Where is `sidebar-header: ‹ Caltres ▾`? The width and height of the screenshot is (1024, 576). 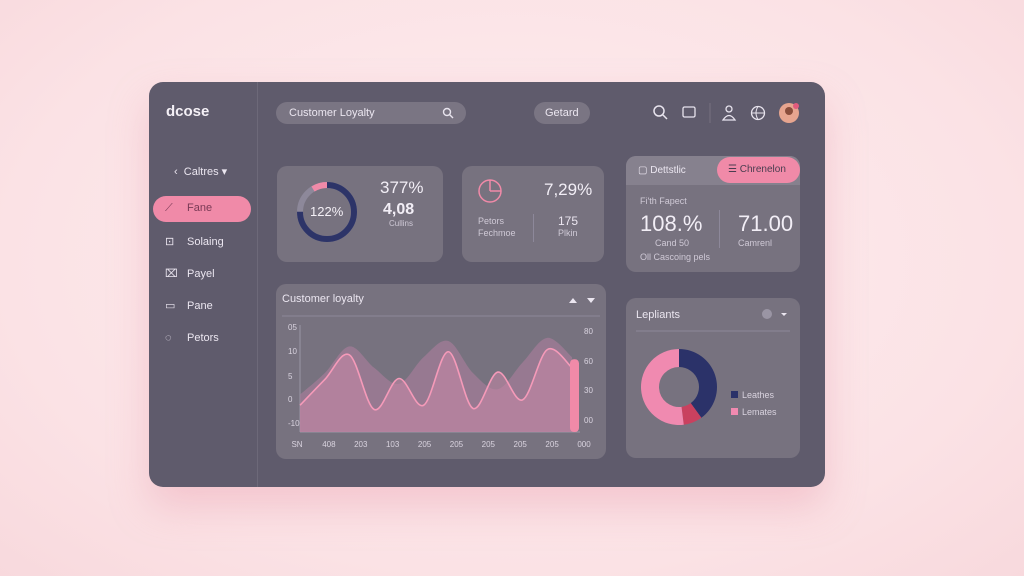 sidebar-header: ‹ Caltres ▾ is located at coordinates (201, 172).